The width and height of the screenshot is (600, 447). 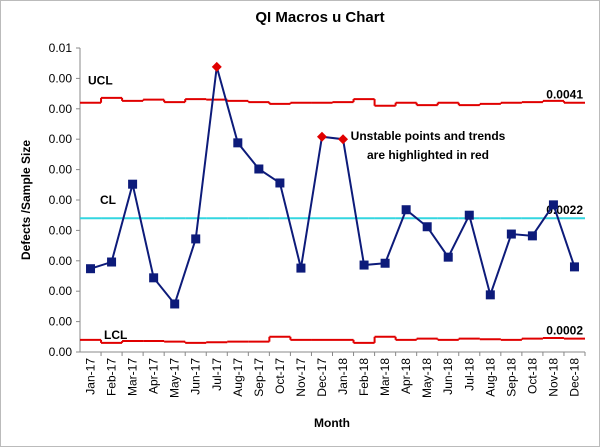 I want to click on x-tick-label: Mar-18, so click(x=385, y=377).